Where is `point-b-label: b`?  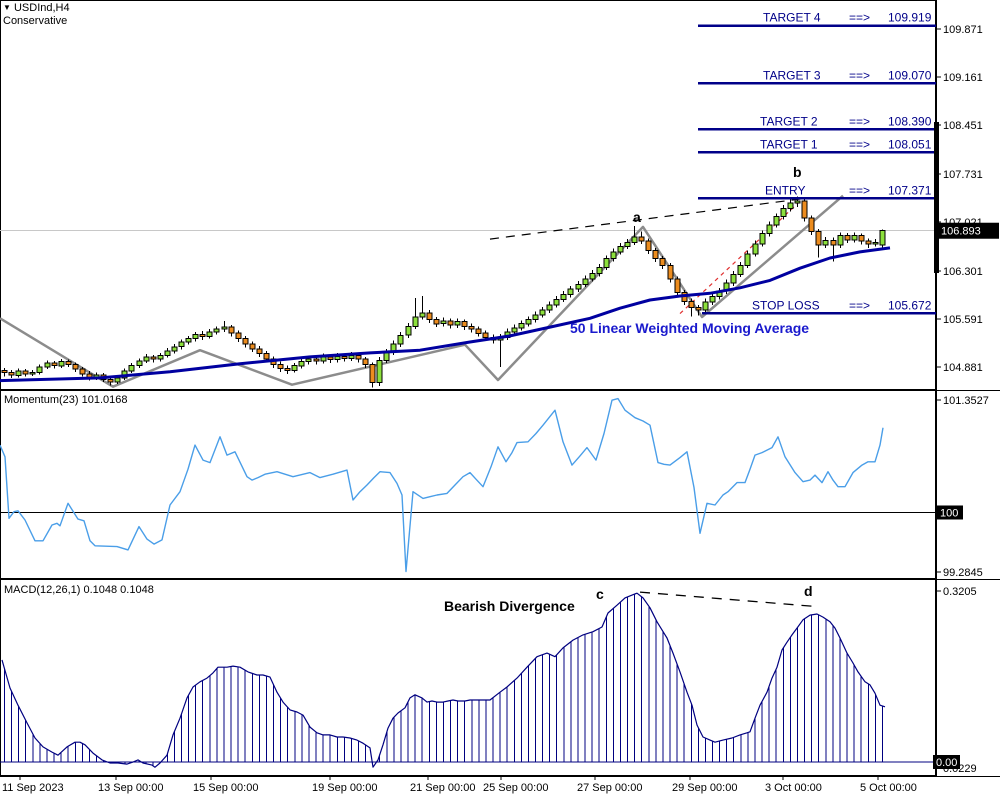 point-b-label: b is located at coordinates (797, 172).